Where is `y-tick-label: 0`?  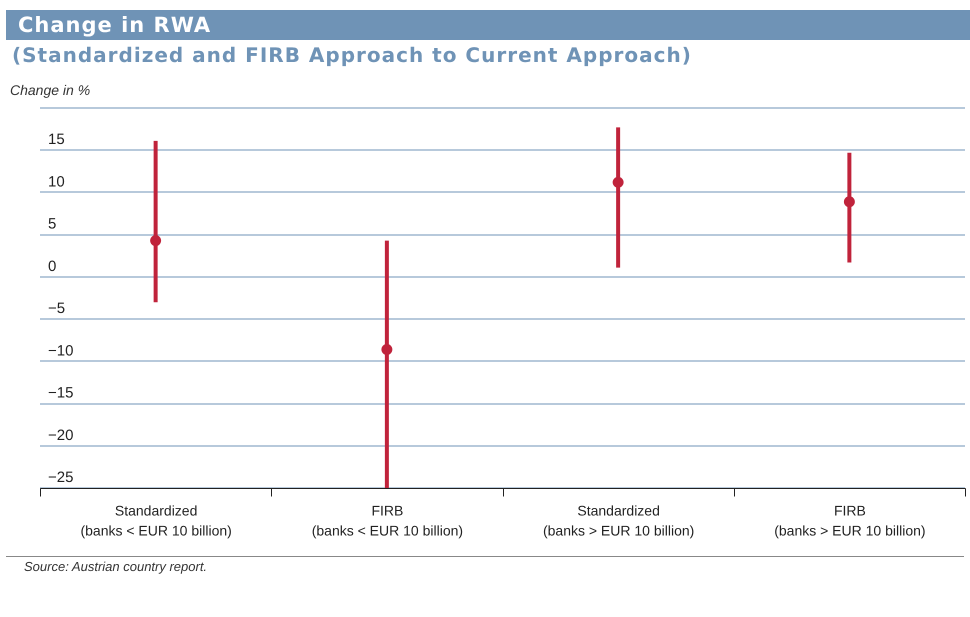 y-tick-label: 0 is located at coordinates (52, 266).